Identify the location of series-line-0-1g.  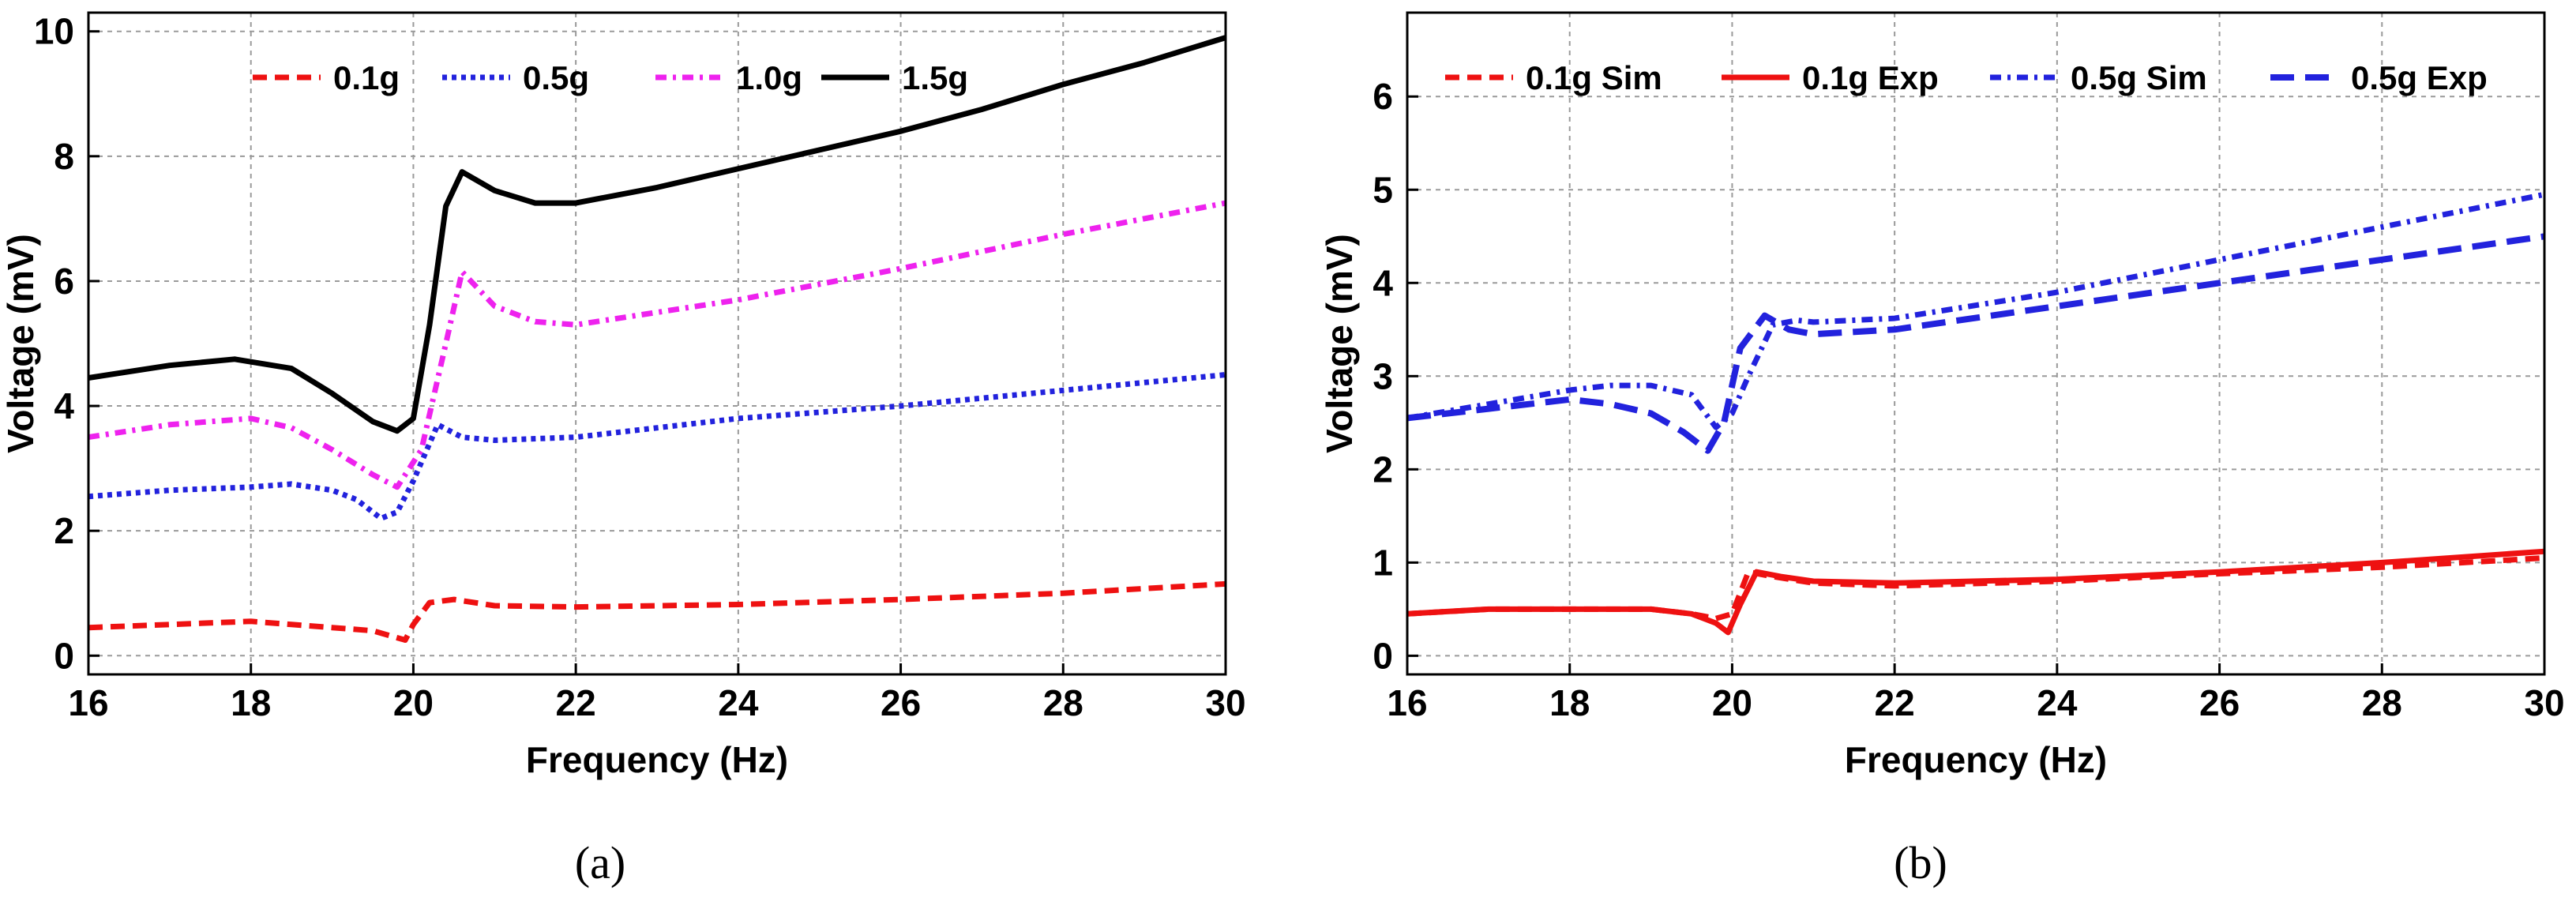
(657, 611).